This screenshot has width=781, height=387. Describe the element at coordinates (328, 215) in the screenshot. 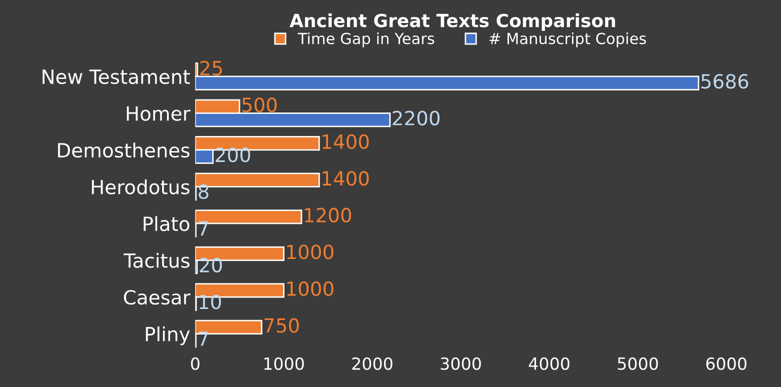

I see `data-label: 1200` at that location.